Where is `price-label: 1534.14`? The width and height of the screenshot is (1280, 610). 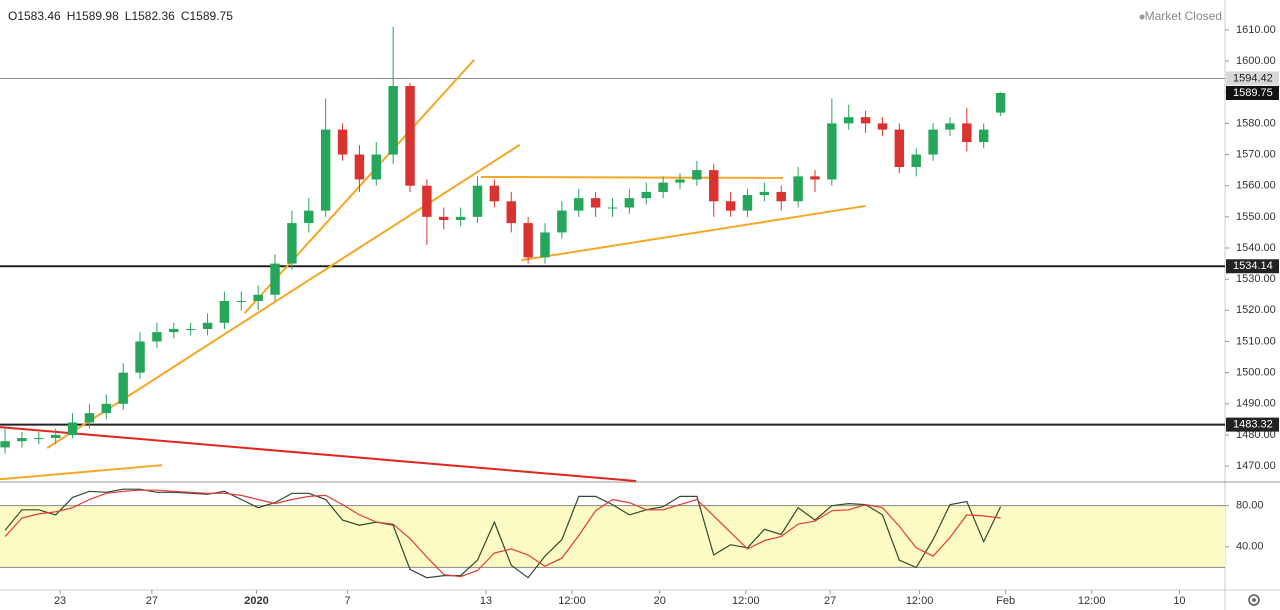
price-label: 1534.14 is located at coordinates (1253, 266).